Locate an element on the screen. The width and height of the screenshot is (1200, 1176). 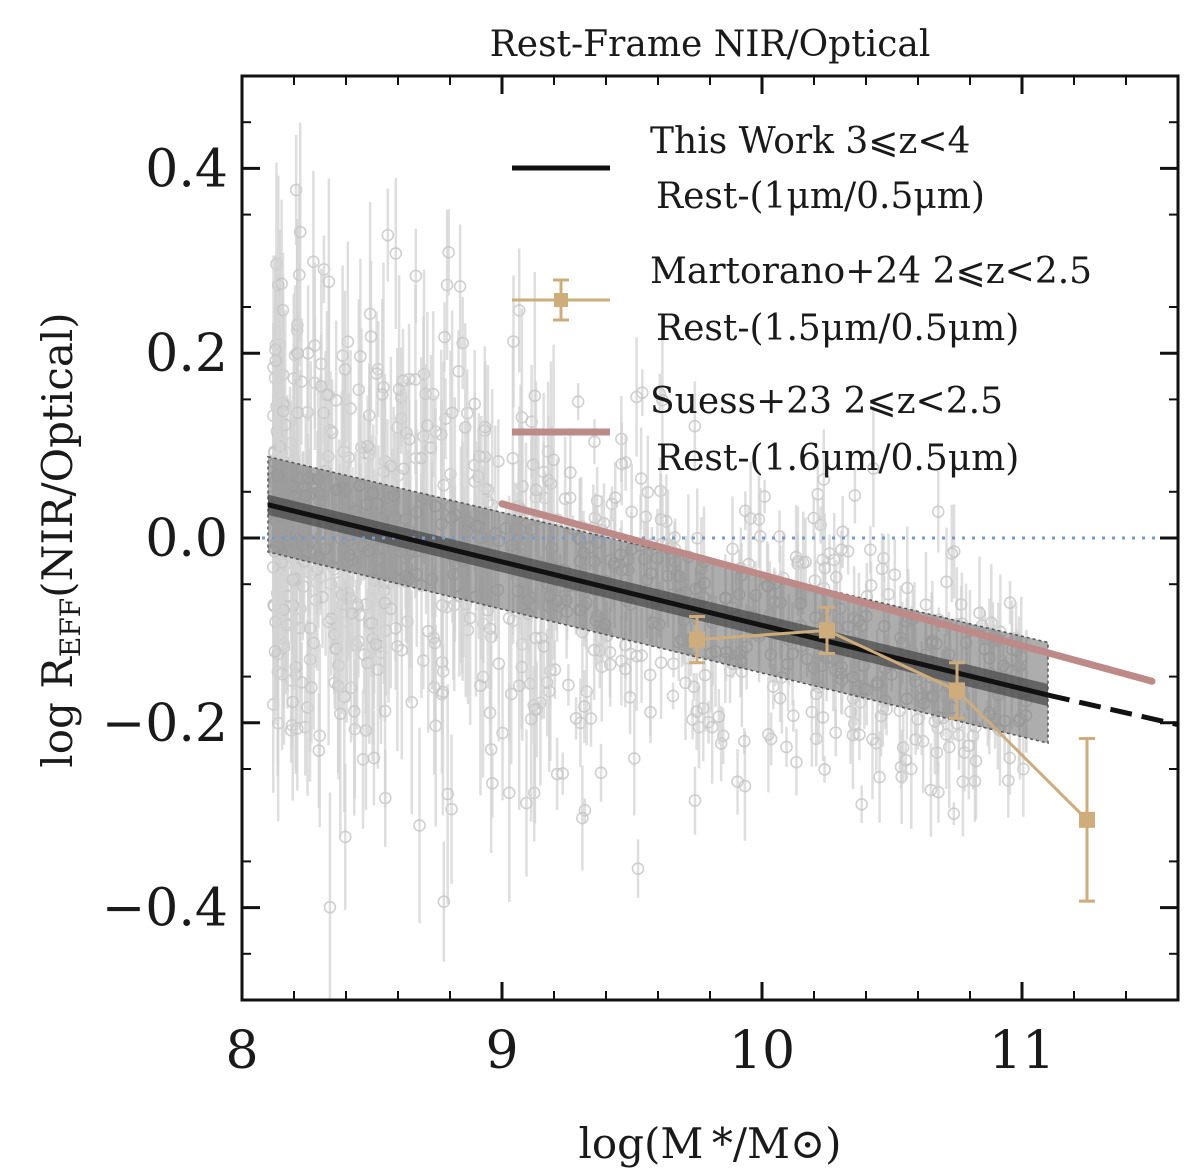
y-axis-label-main: log R is located at coordinates (57, 712).